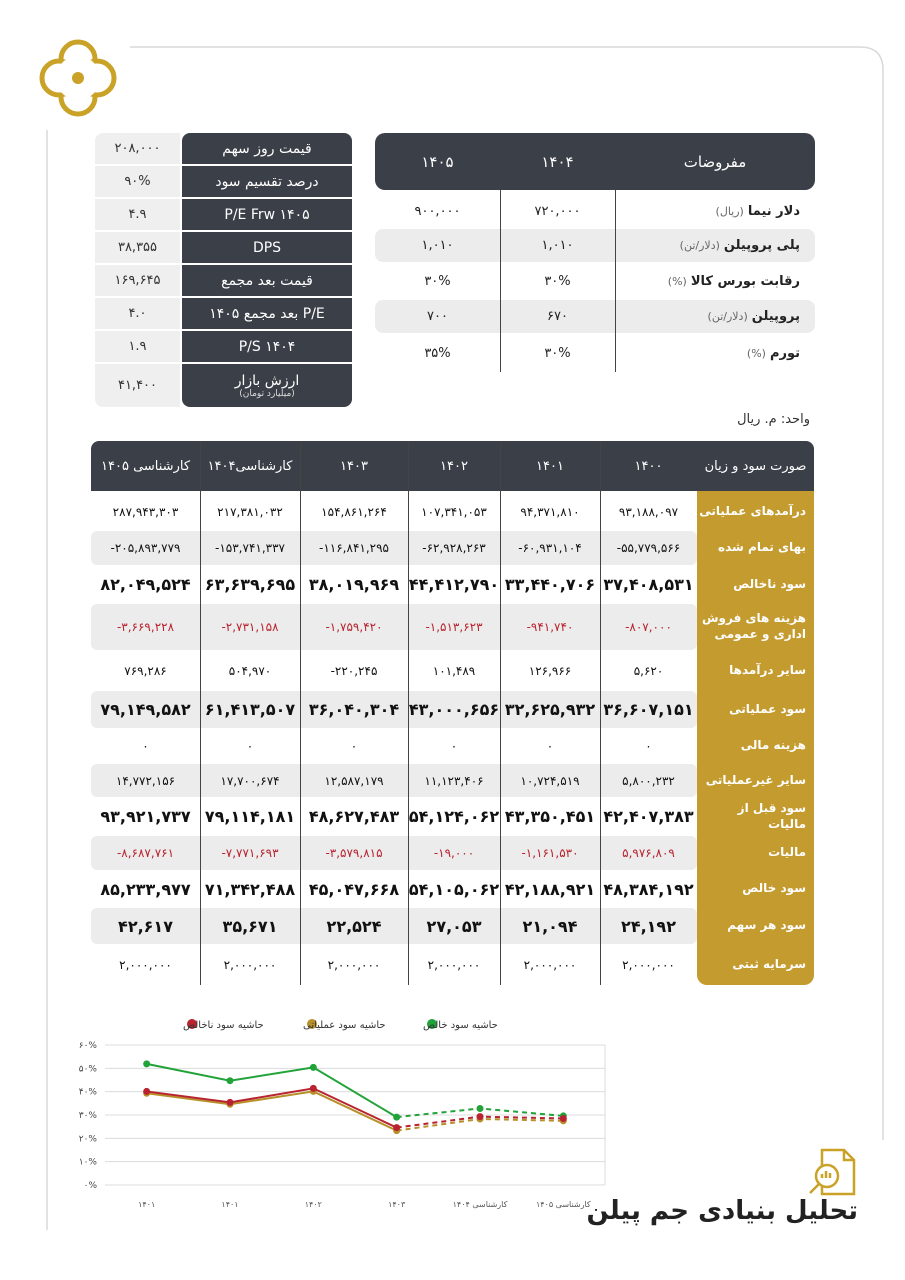 The image size is (905, 1280). Describe the element at coordinates (146, 466) in the screenshot. I see `table-header: کارشناسی ۱۴۰۵` at that location.